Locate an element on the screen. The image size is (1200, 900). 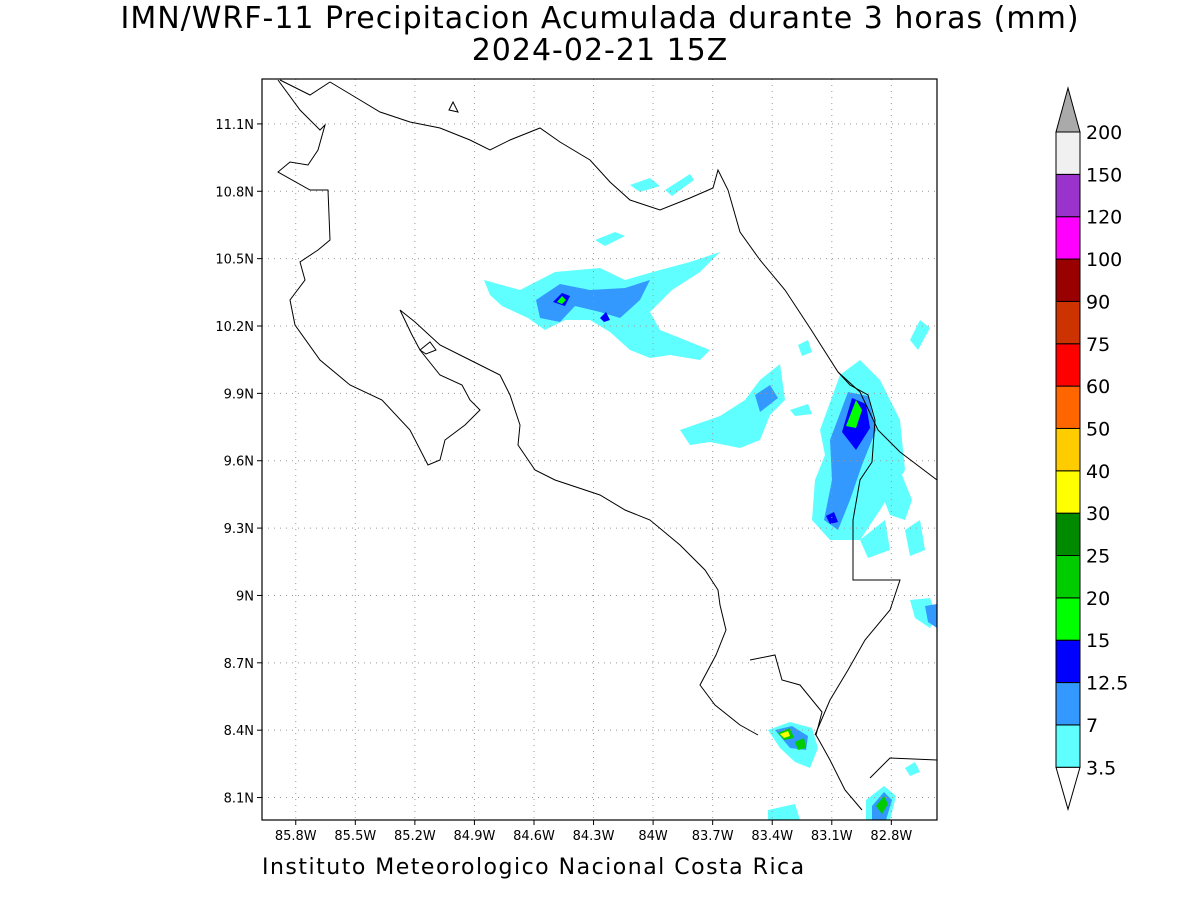
colorbar-label: 20 is located at coordinates (1098, 599).